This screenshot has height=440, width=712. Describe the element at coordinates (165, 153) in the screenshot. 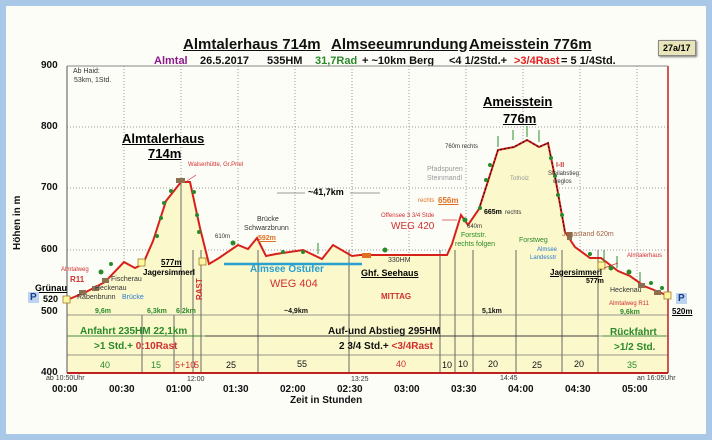

I see `peak-almtalerhaus-height: 714m` at that location.